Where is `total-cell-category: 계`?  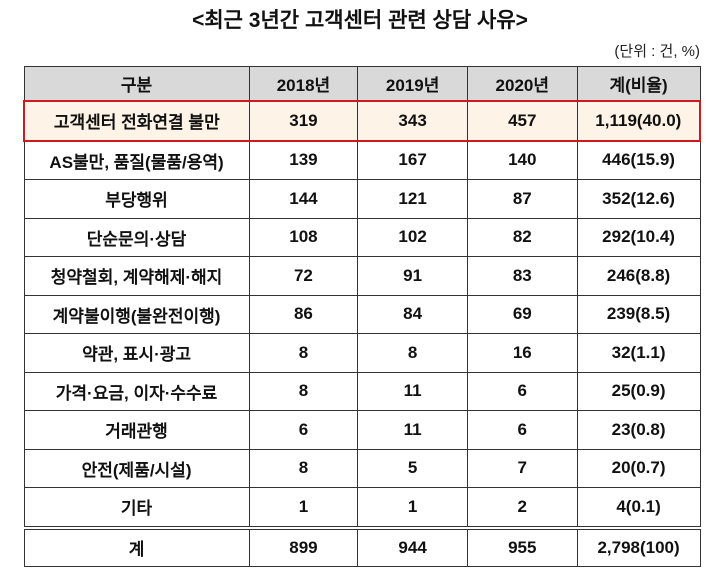
total-cell-category: 계 is located at coordinates (136, 546).